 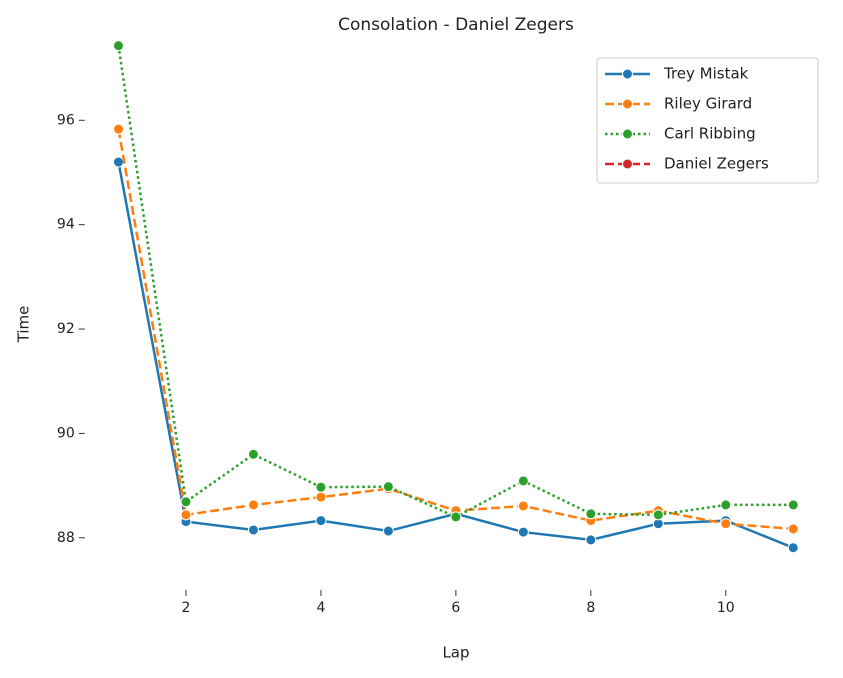 I want to click on x-tick-label: 2, so click(x=186, y=608).